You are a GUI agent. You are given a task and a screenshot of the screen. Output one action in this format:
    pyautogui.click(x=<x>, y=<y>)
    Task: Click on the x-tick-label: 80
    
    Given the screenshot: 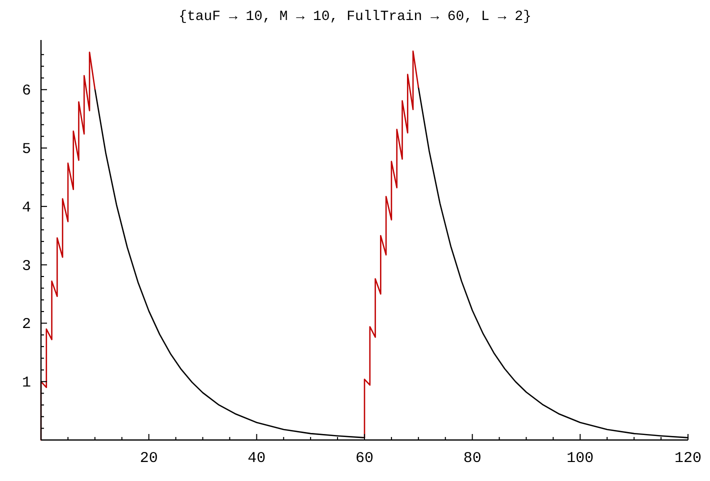 What is the action you would take?
    pyautogui.click(x=472, y=458)
    